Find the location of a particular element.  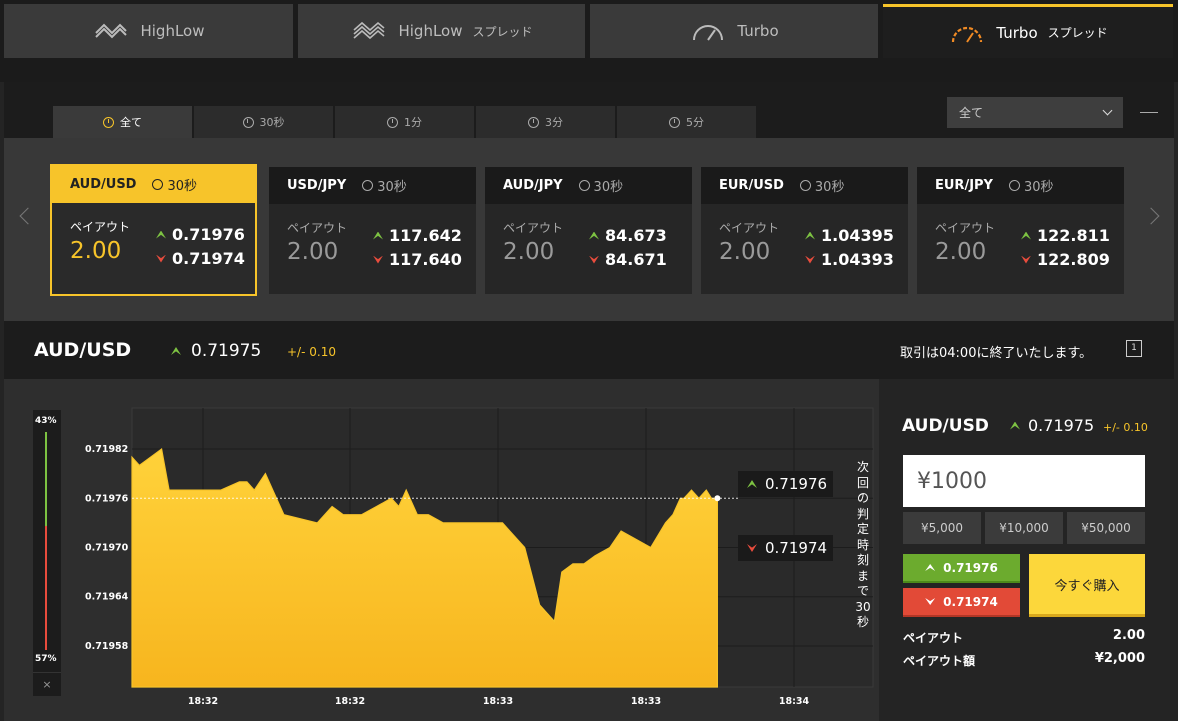

investment-amount-input is located at coordinates (1024, 481).